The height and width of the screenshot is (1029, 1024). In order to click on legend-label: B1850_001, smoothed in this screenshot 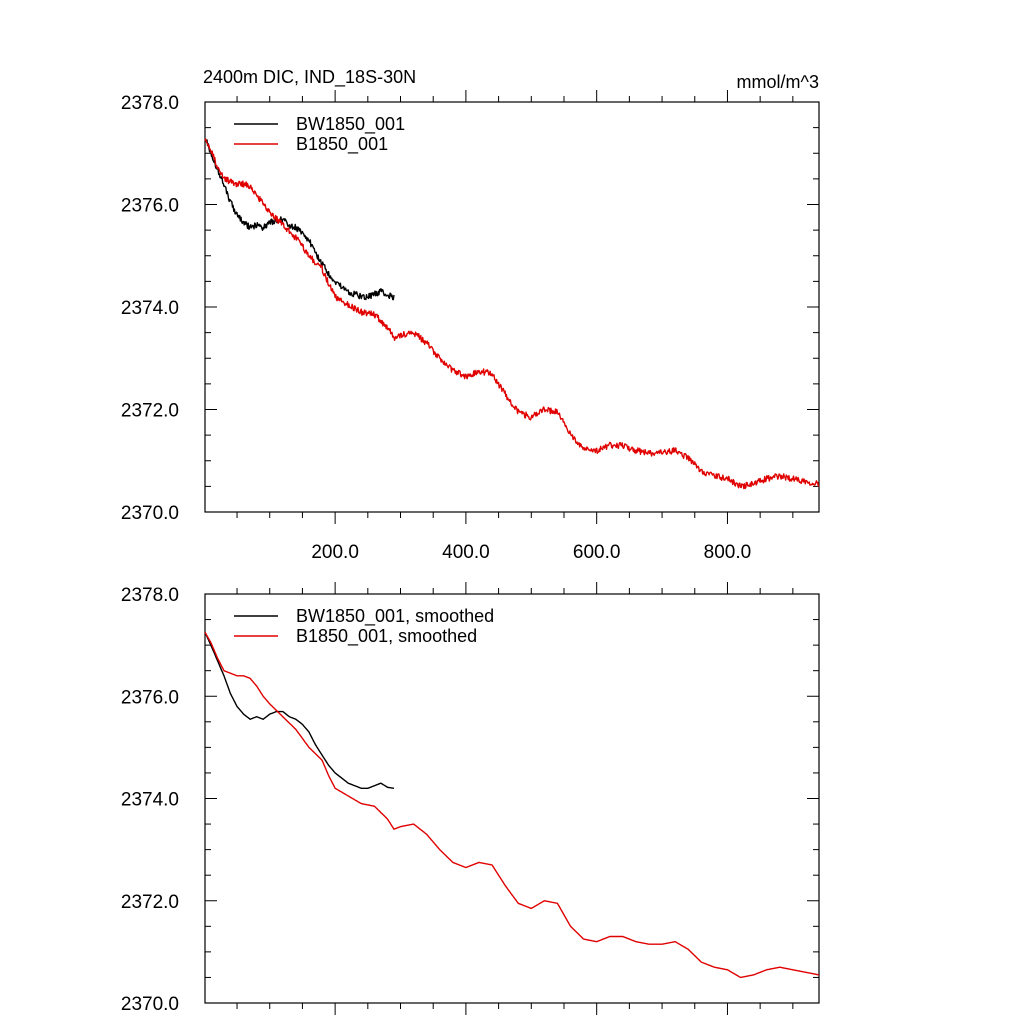, I will do `click(386, 636)`.